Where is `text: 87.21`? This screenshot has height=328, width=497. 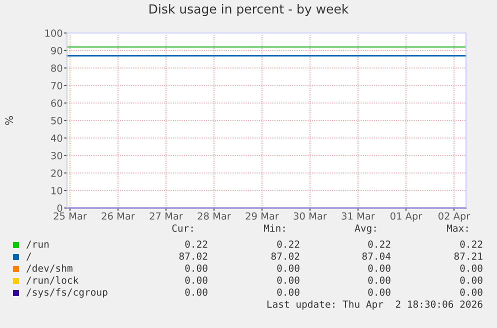 text: 87.21 is located at coordinates (468, 256).